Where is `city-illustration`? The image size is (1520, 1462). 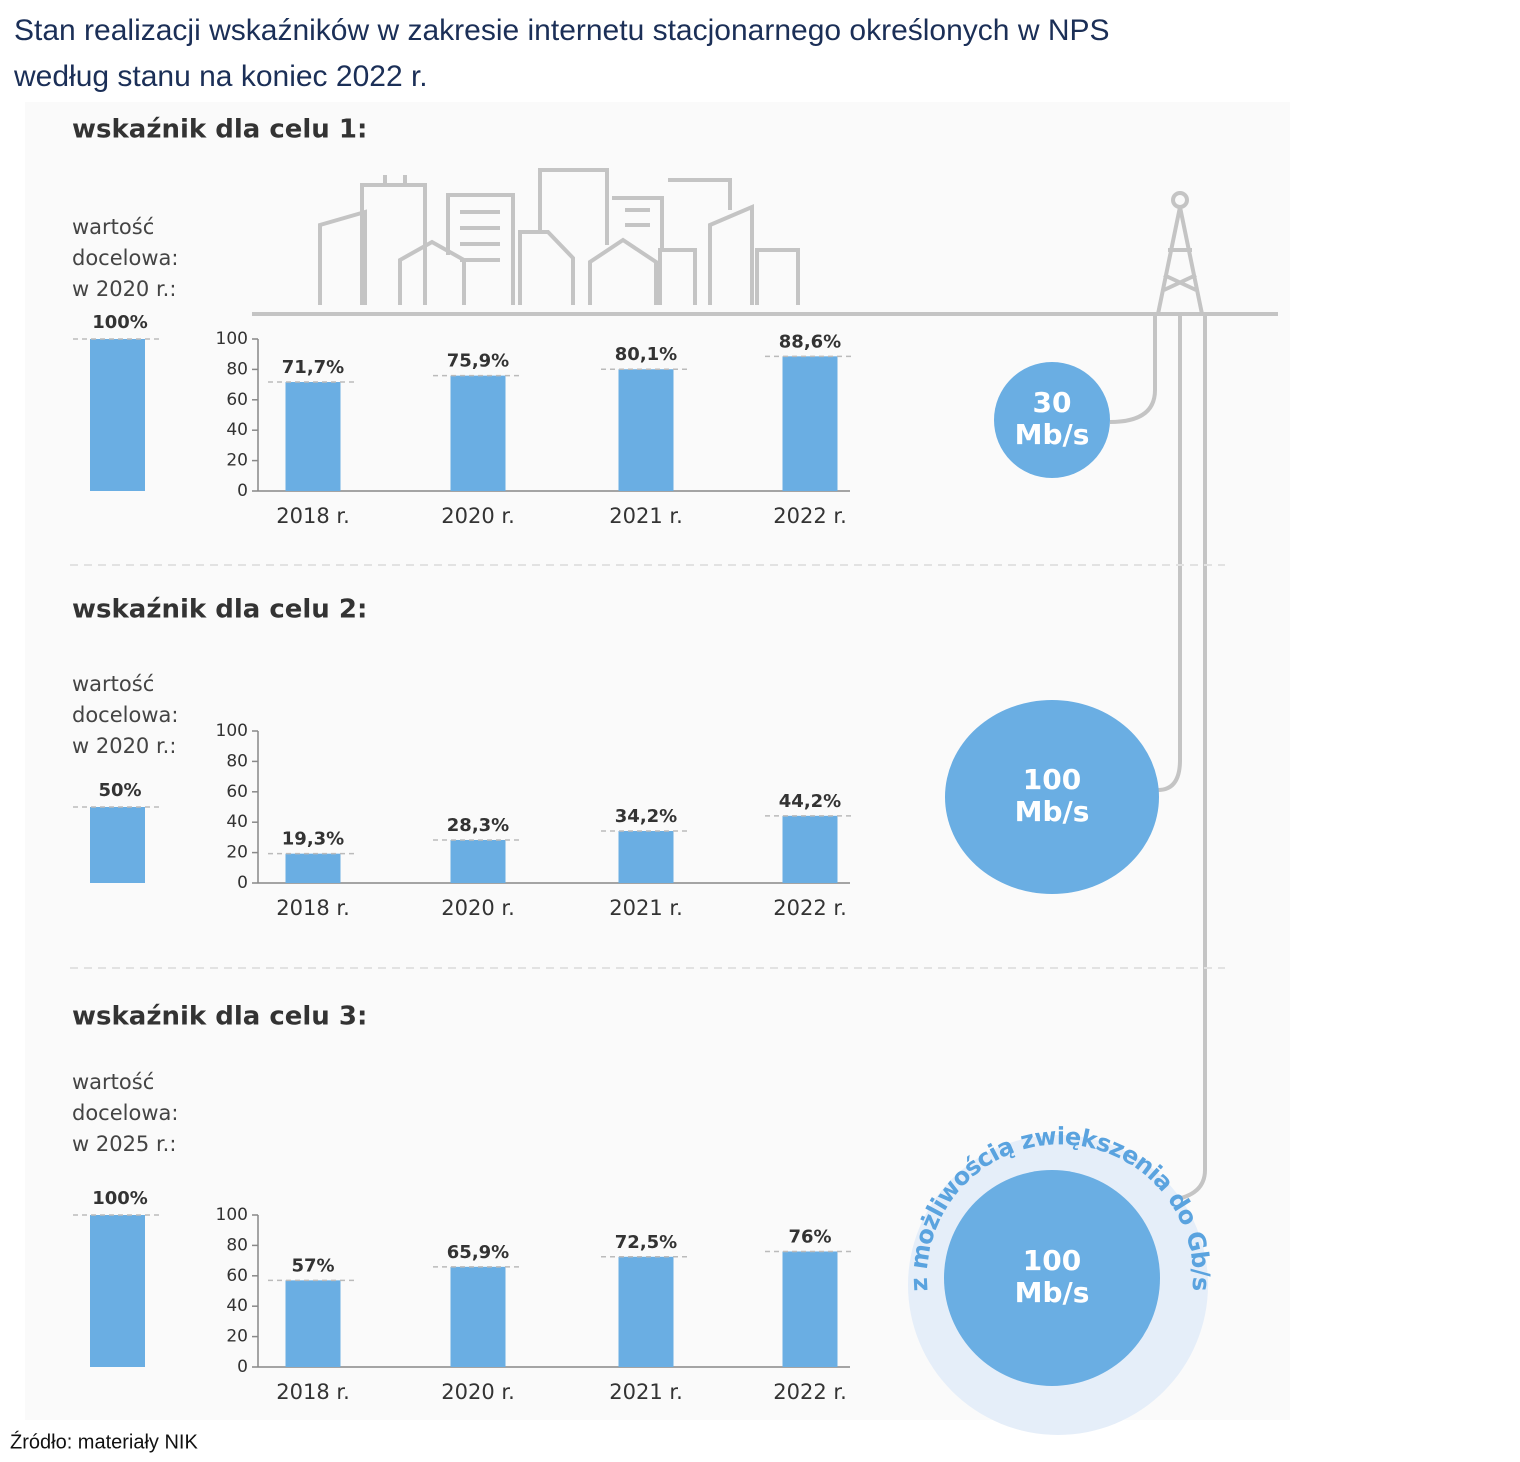 city-illustration is located at coordinates (559, 236).